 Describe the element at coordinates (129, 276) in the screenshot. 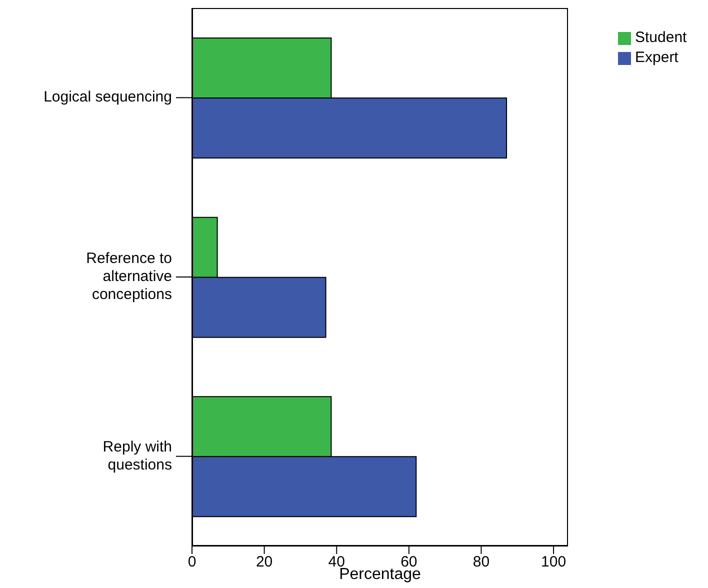

I see `y-tick-label: Reference to alternative conceptions` at that location.